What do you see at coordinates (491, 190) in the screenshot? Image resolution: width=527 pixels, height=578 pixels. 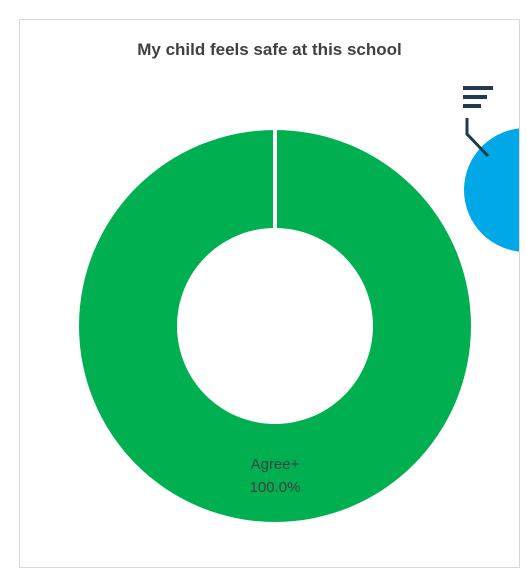 I see `adjacent-chart-fragment` at bounding box center [491, 190].